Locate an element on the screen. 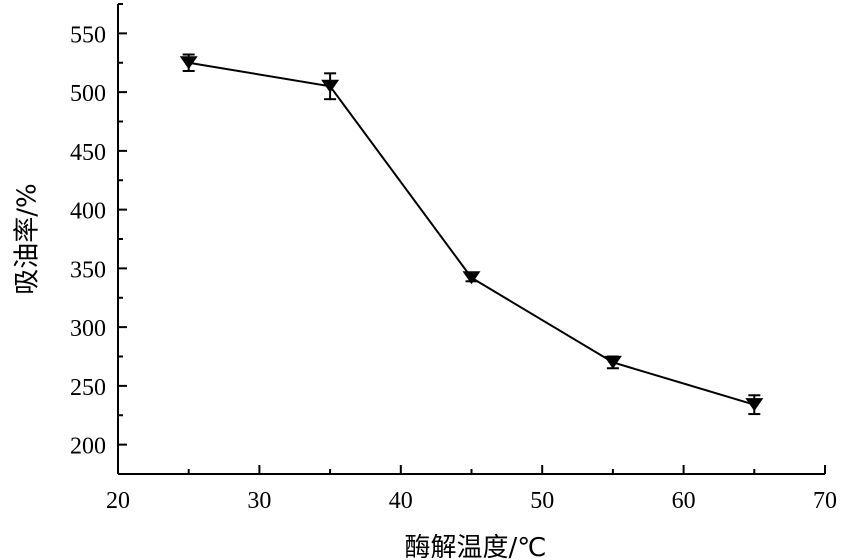 This screenshot has width=845, height=560. x-tick-label: 60 is located at coordinates (684, 501).